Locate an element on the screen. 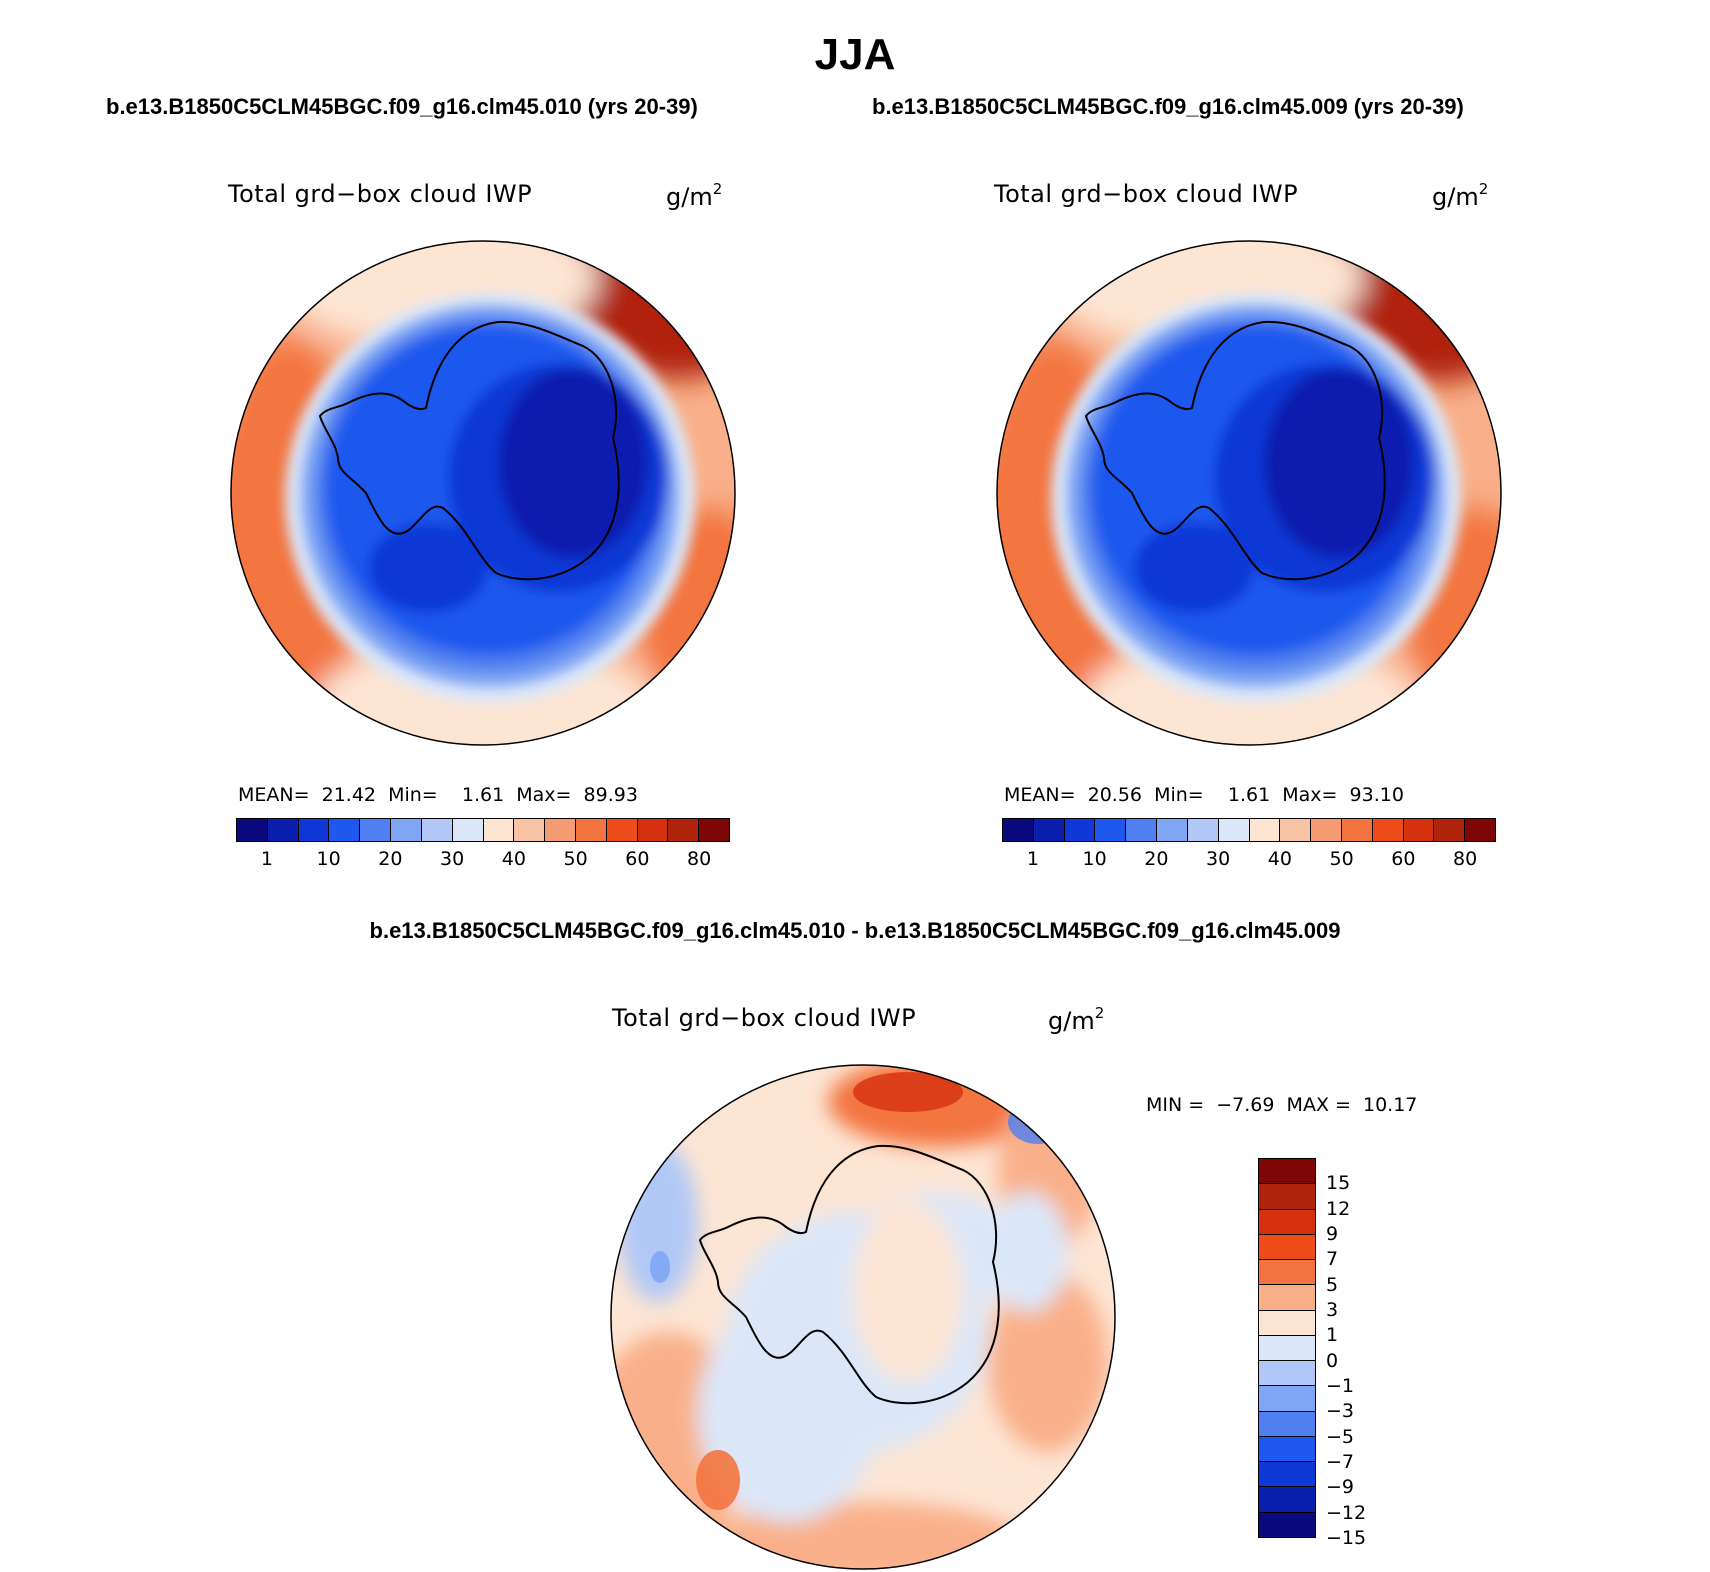 Image resolution: width=1710 pixels, height=1572 pixels. diff-colorbar-tick-label: 12 is located at coordinates (1338, 1208).